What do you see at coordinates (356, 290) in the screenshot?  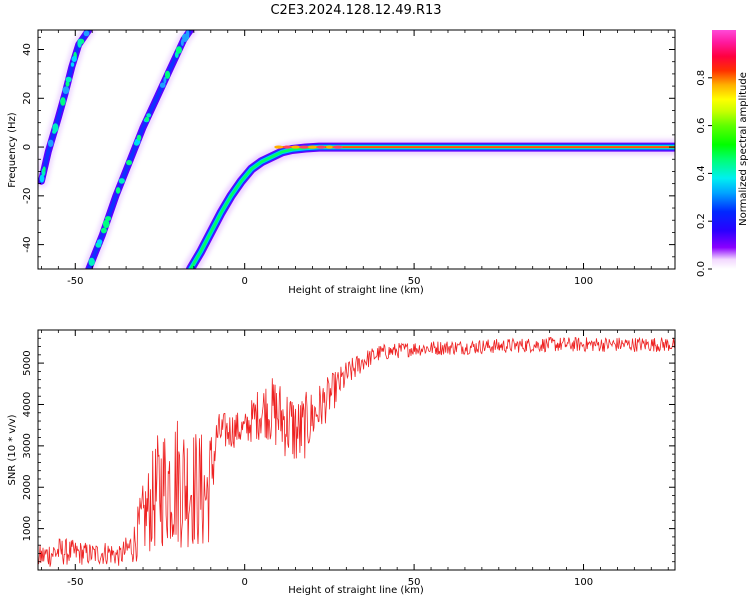 I see `spectrogram-xlabel: Height of straight line (km)` at bounding box center [356, 290].